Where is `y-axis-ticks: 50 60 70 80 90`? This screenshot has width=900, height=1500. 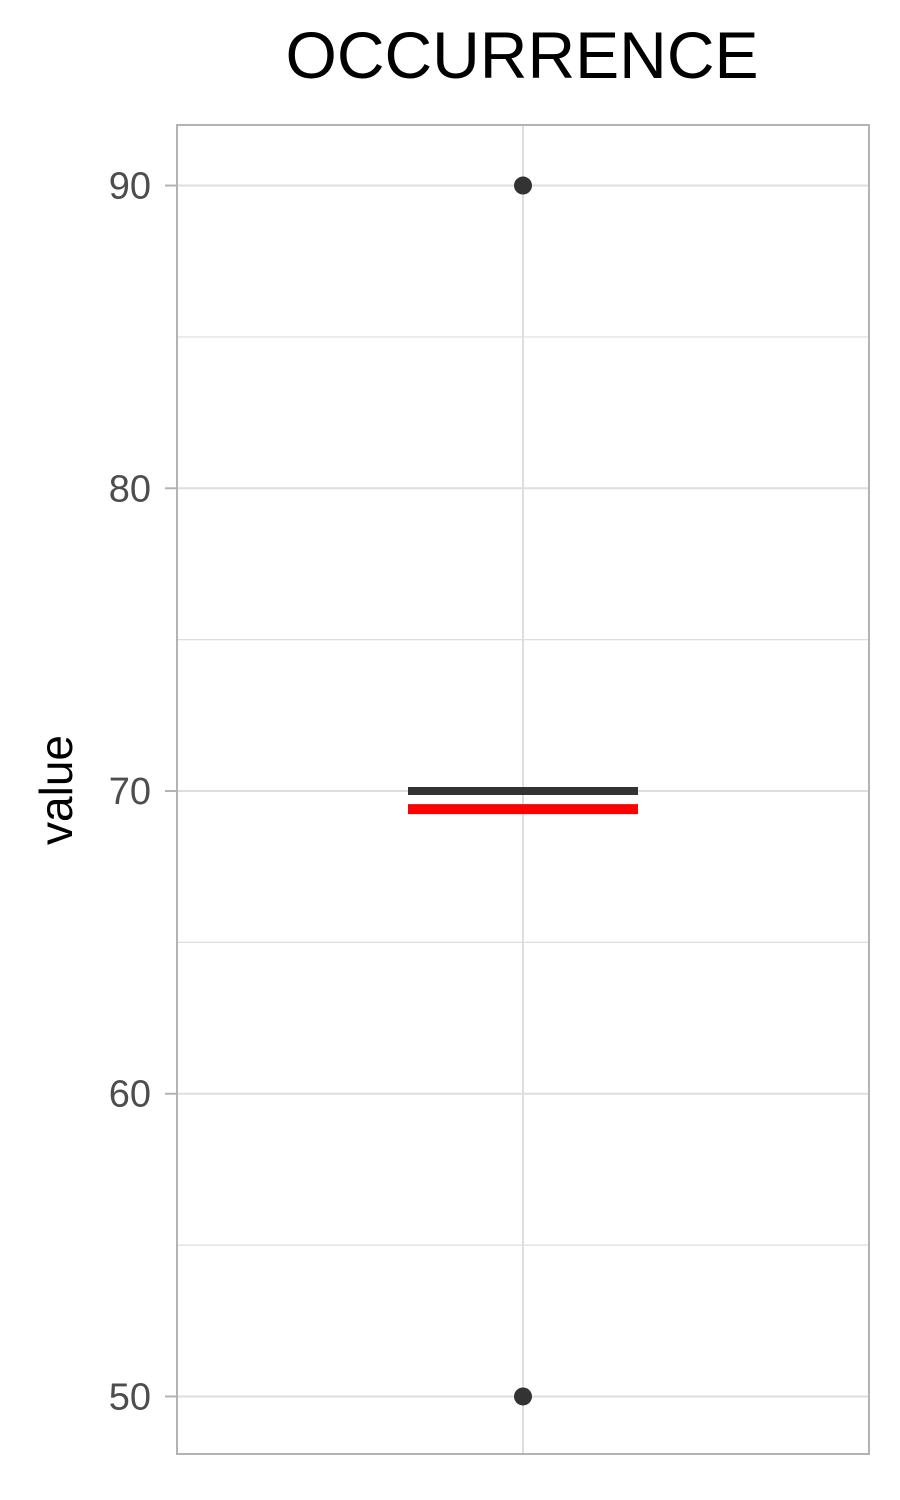 y-axis-ticks: 50 60 70 80 90 is located at coordinates (143, 792).